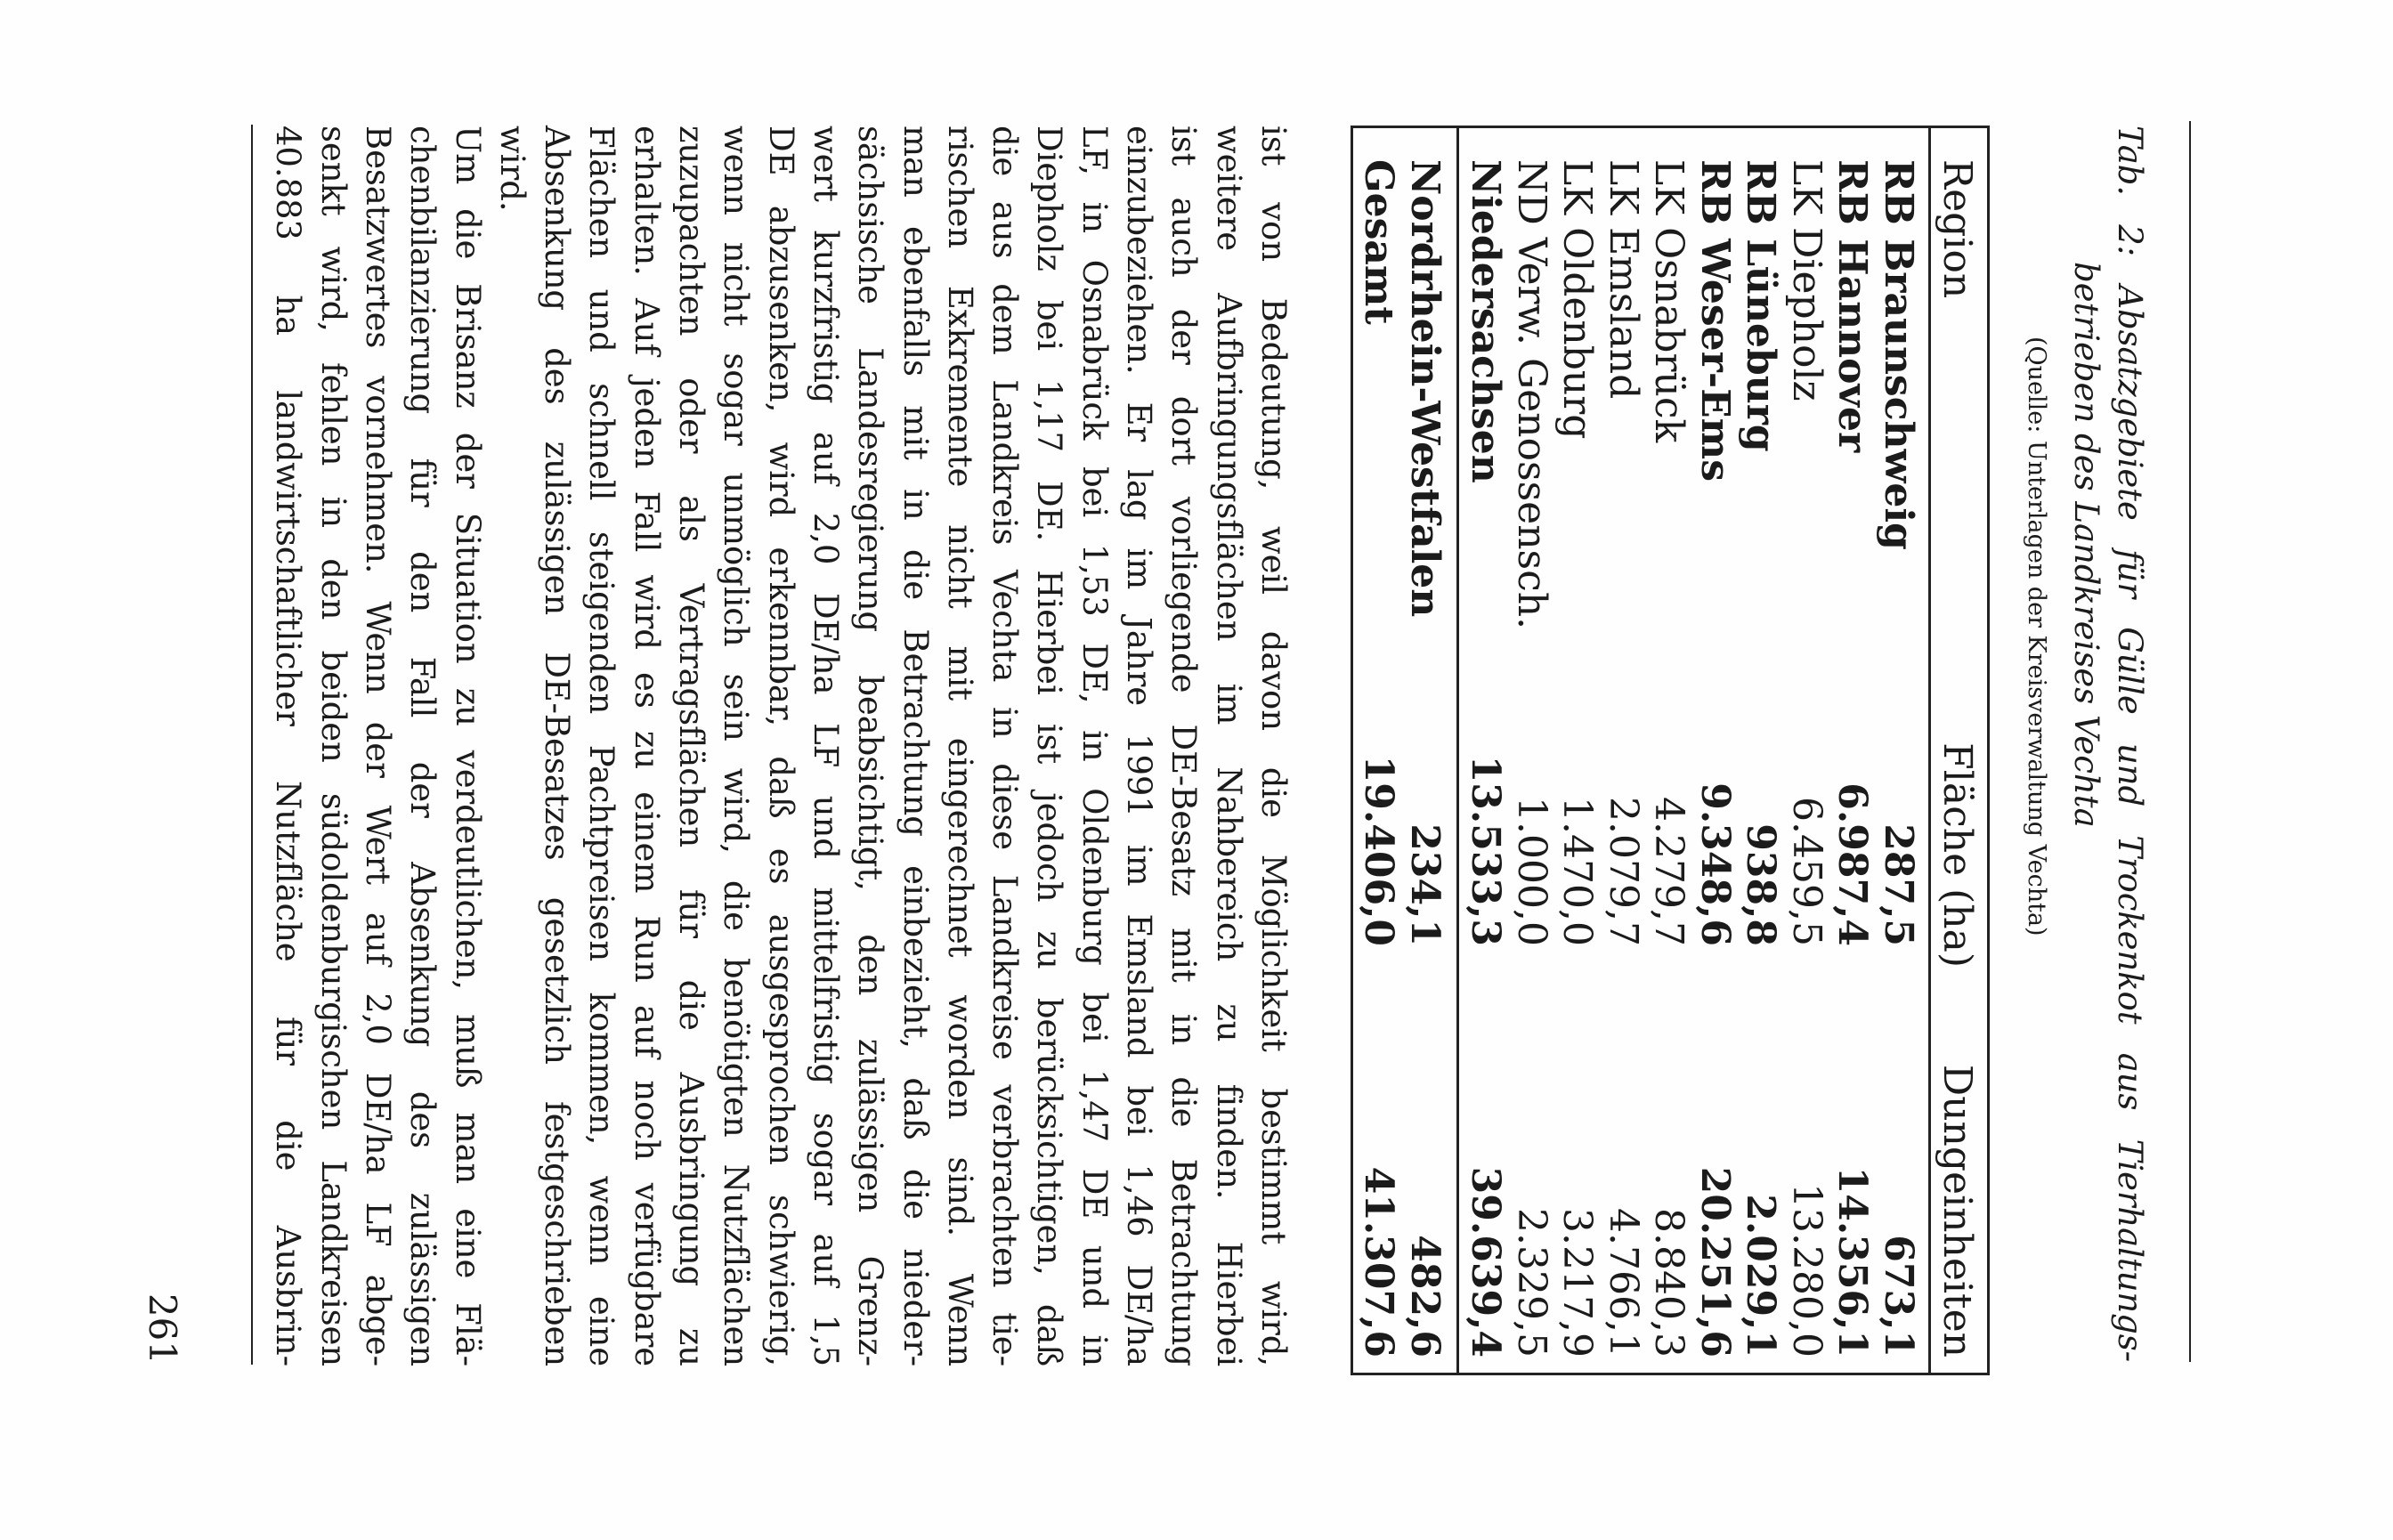 The image size is (2393, 1540). Describe the element at coordinates (1379, 850) in the screenshot. I see `area-cell: 19.406,0` at that location.